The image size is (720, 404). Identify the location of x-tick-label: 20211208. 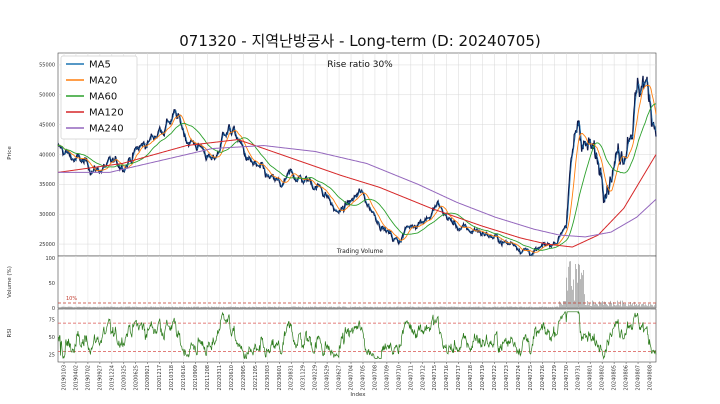
(208, 377).